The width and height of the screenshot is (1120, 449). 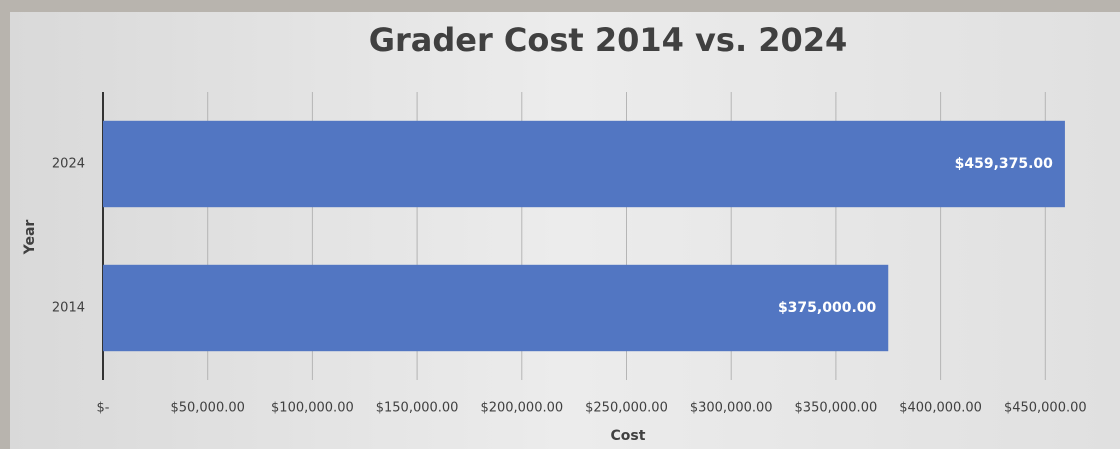 What do you see at coordinates (496, 308) in the screenshot?
I see `bar` at bounding box center [496, 308].